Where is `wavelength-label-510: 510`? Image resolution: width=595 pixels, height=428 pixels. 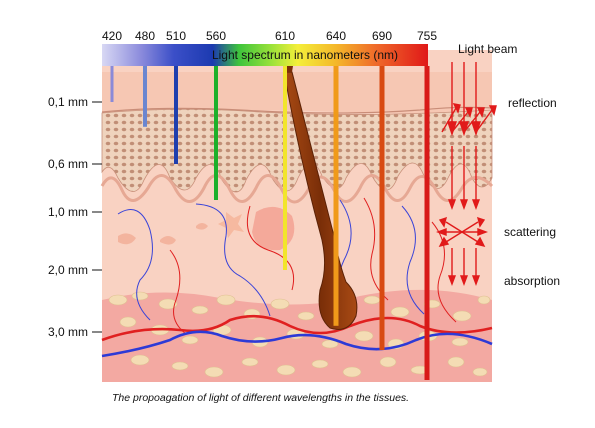 wavelength-label-510: 510 is located at coordinates (176, 36).